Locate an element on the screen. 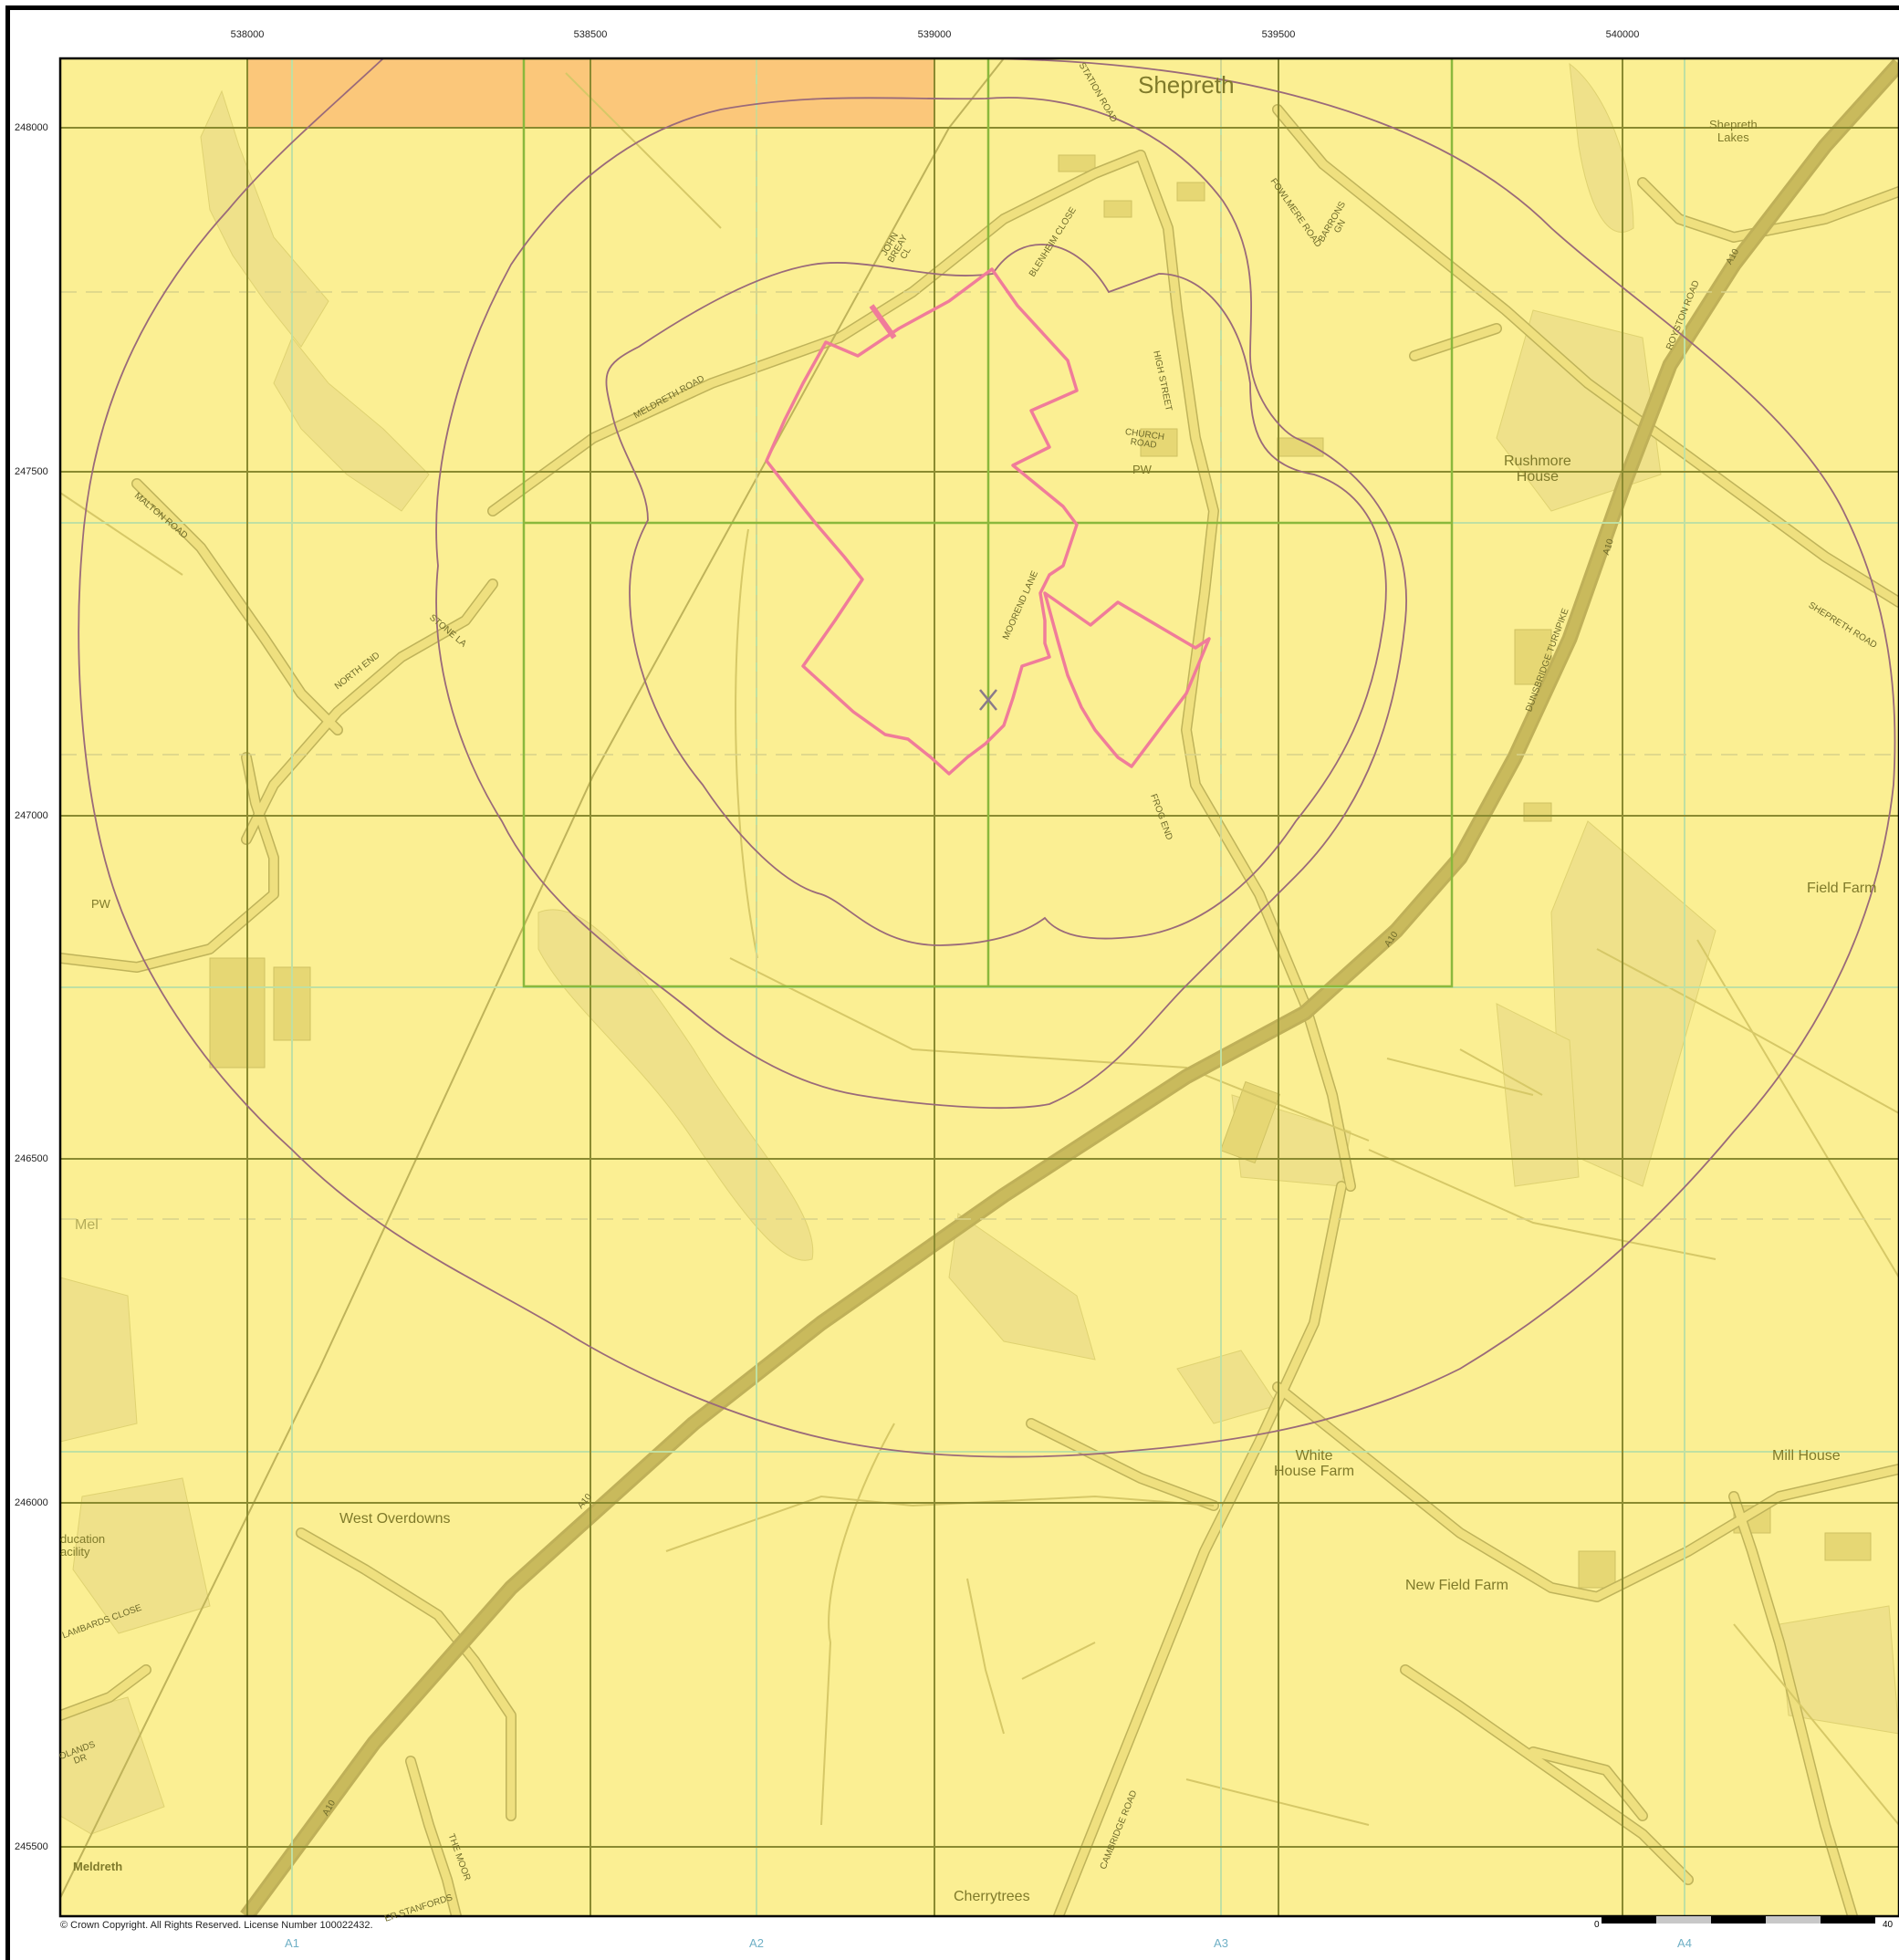  sheet-ref-a4: A4 is located at coordinates (1684, 1943).